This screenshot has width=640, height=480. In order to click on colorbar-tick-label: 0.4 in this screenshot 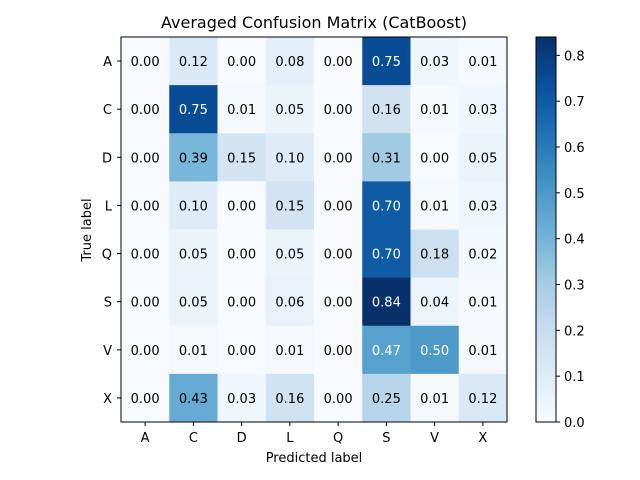, I will do `click(574, 240)`.